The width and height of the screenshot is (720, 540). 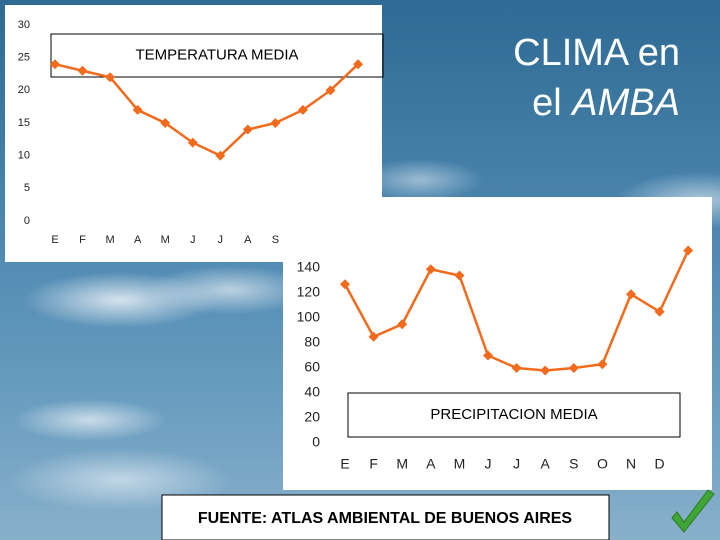 I want to click on y-tick-label: 10, so click(x=24, y=156).